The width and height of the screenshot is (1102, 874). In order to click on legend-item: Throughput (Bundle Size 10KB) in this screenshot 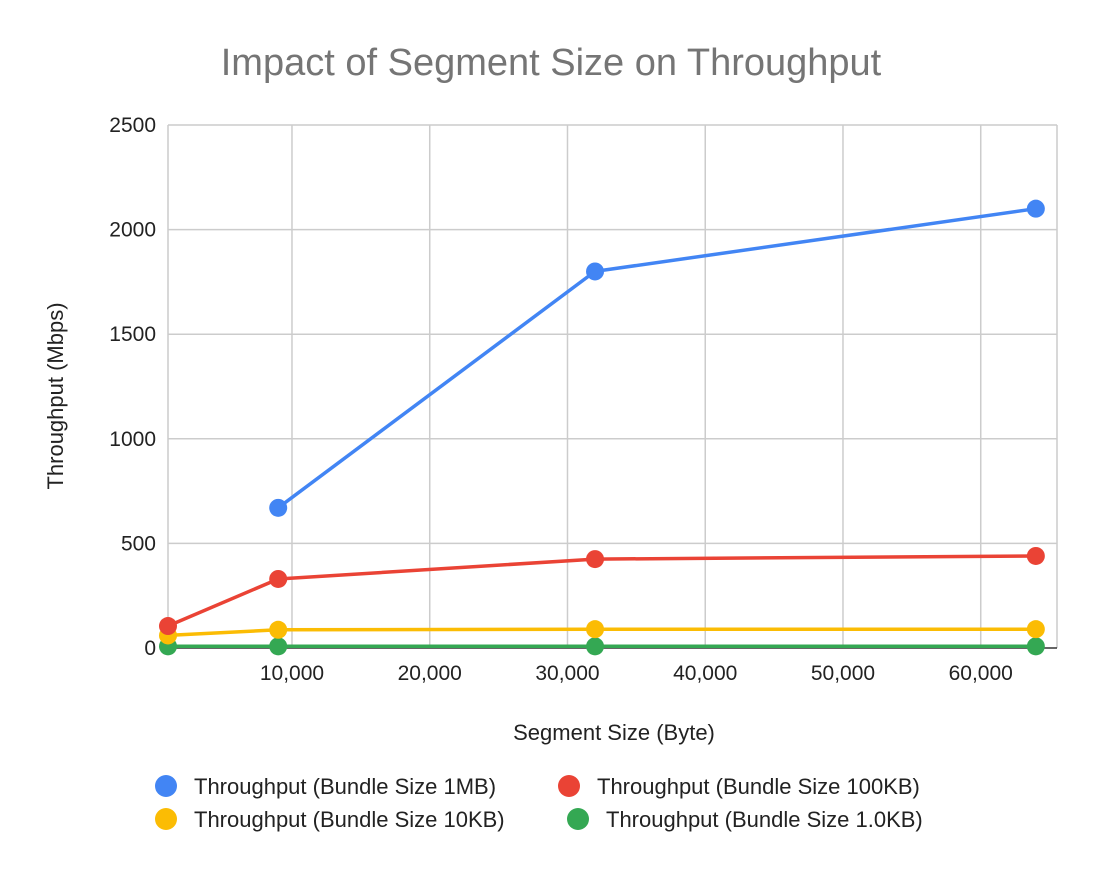, I will do `click(330, 819)`.